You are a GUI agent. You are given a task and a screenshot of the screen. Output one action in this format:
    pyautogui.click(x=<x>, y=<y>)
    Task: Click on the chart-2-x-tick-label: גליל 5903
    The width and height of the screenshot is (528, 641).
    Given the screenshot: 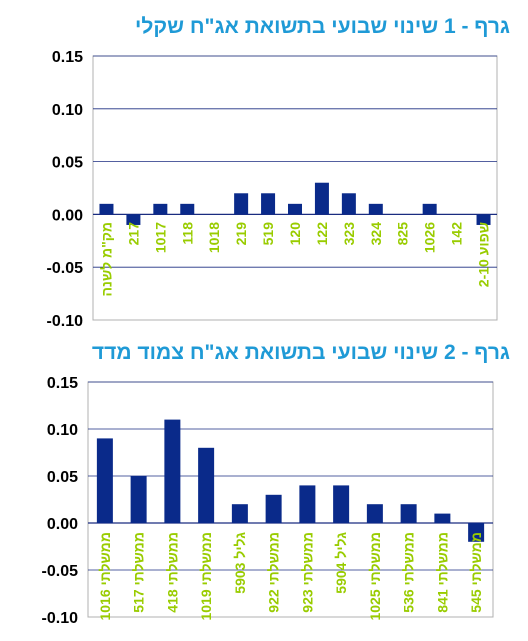 What is the action you would take?
    pyautogui.click(x=240, y=563)
    